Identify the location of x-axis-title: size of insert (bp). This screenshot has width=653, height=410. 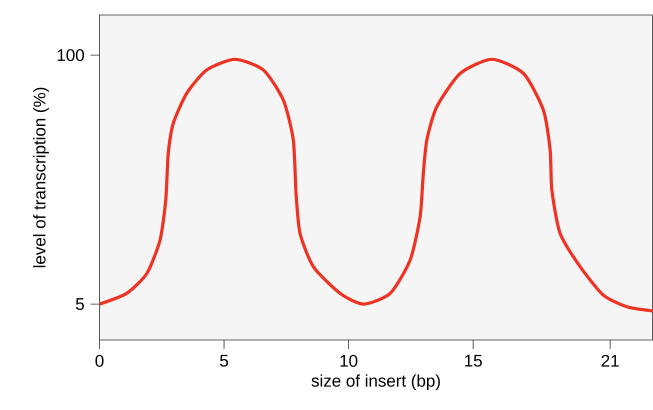
(376, 382).